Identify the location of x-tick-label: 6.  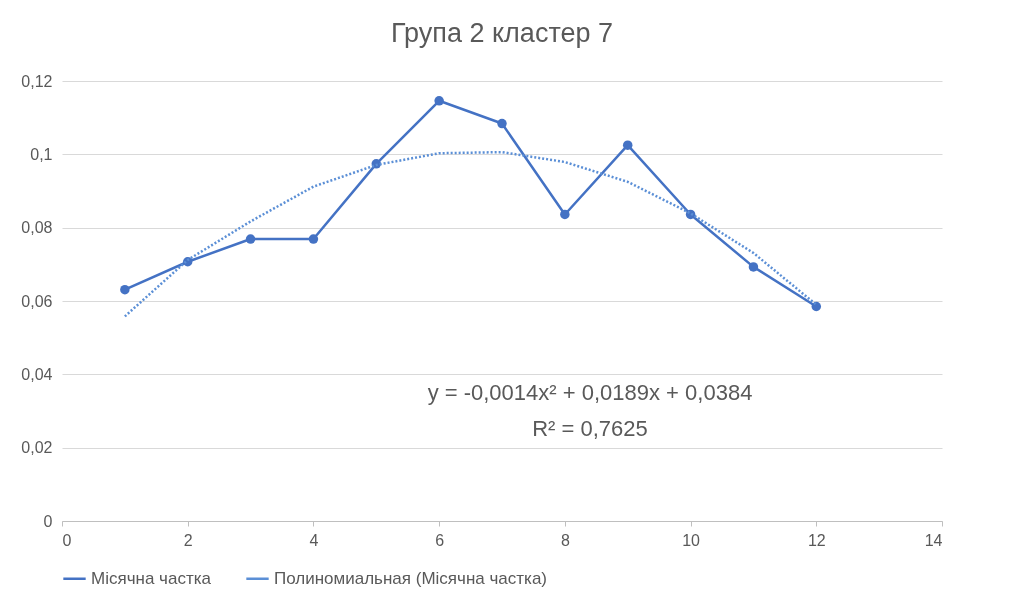
(440, 540).